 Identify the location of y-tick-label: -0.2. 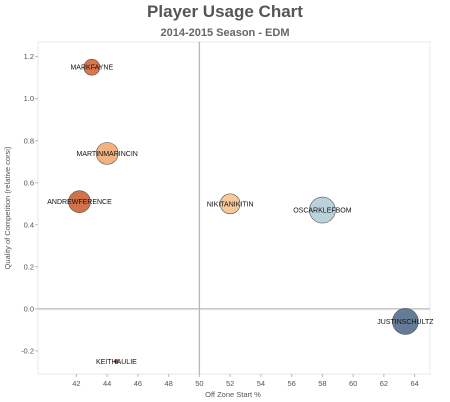
(27, 350).